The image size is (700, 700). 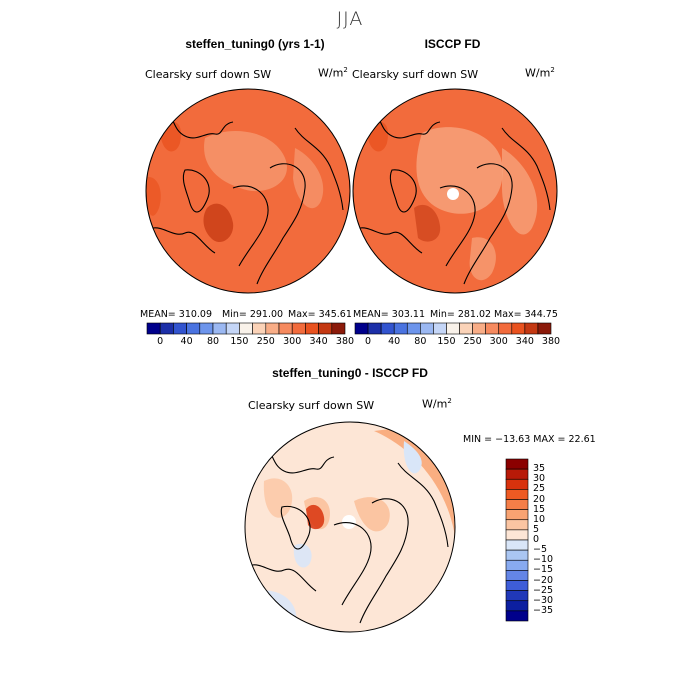 I want to click on panel-2-colorbar-labels: 0 40 80 150 250 300 340 380, so click(x=457, y=342).